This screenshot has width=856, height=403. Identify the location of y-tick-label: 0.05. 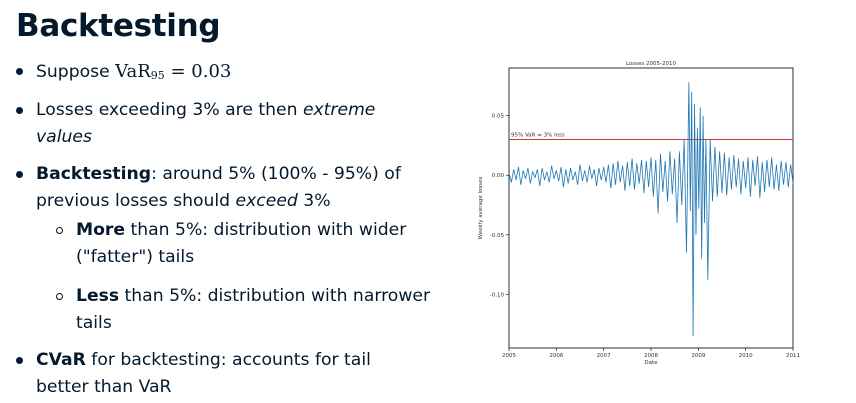
(498, 117).